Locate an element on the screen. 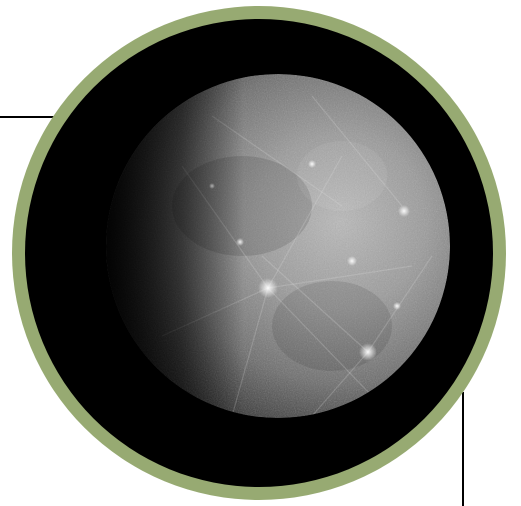 This screenshot has width=521, height=506. callout-line-right is located at coordinates (463, 449).